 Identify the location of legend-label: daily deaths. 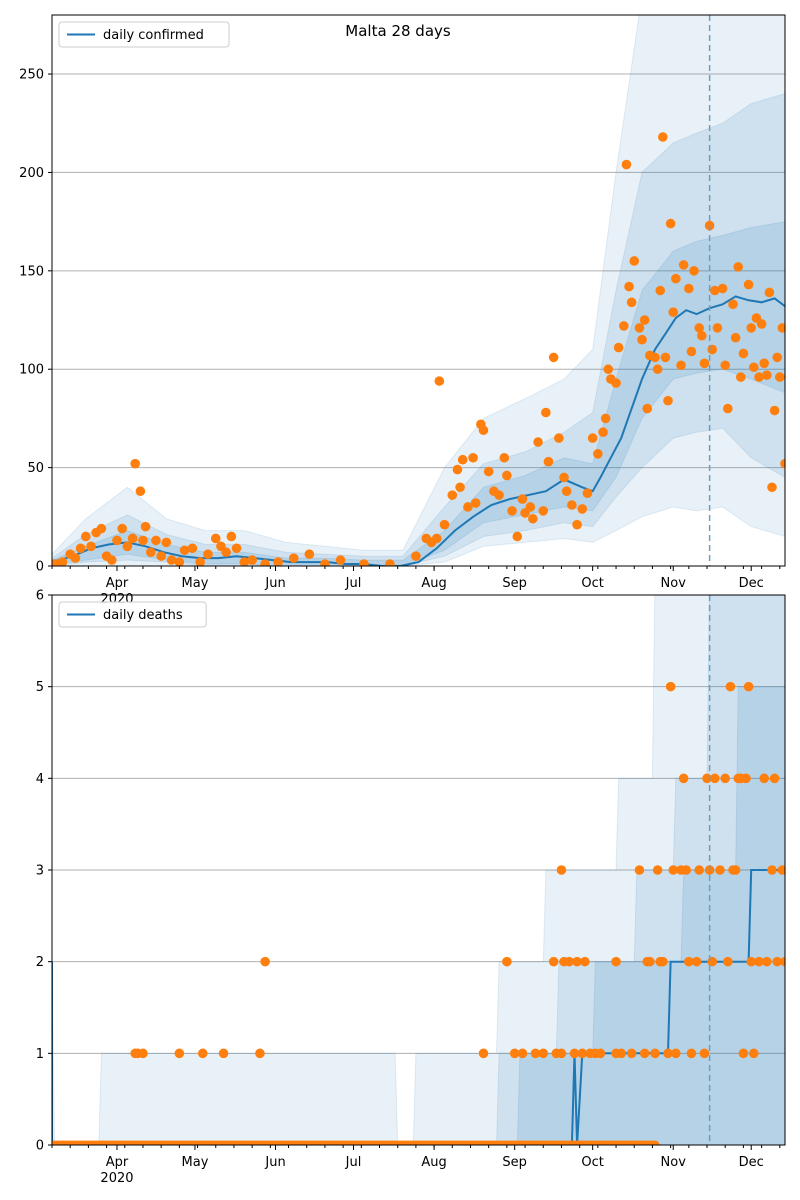
(143, 615).